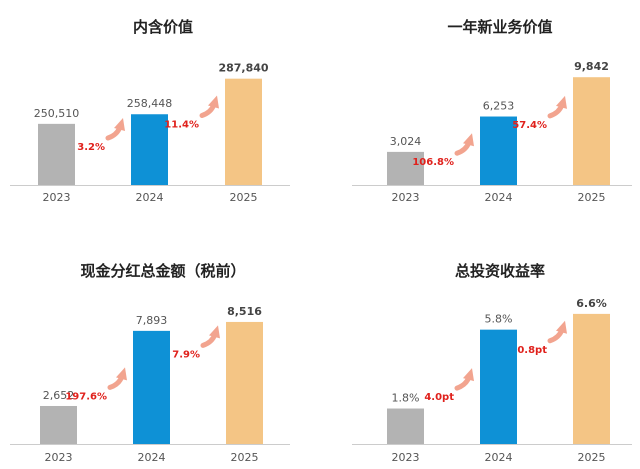 Image resolution: width=640 pixels, height=469 pixels. I want to click on chart-title: 内含价值, so click(163, 27).